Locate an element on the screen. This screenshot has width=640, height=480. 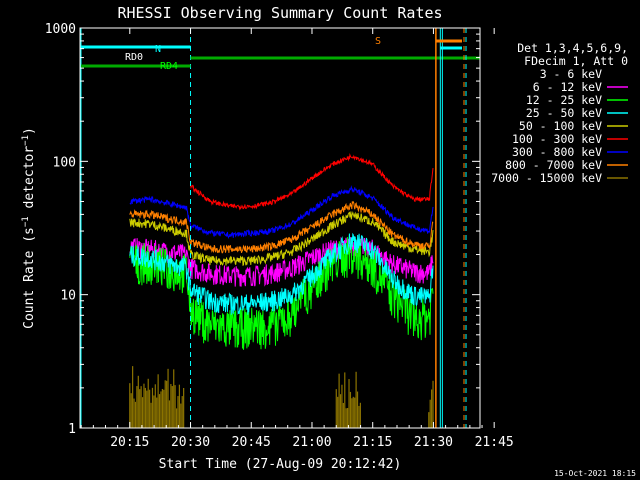
annotation-rd4: RD4 is located at coordinates (169, 66).